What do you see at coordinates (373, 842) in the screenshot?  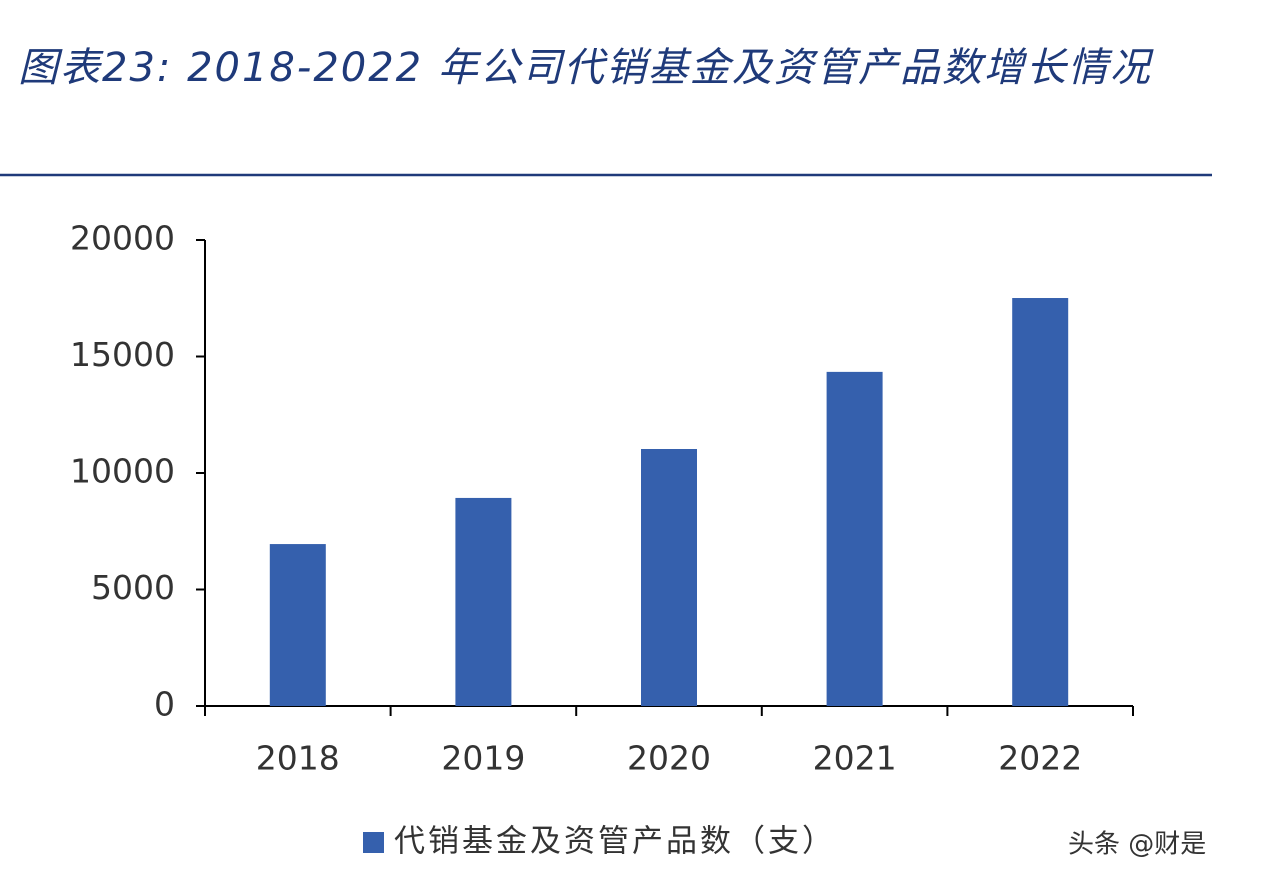 I see `legend-swatch` at bounding box center [373, 842].